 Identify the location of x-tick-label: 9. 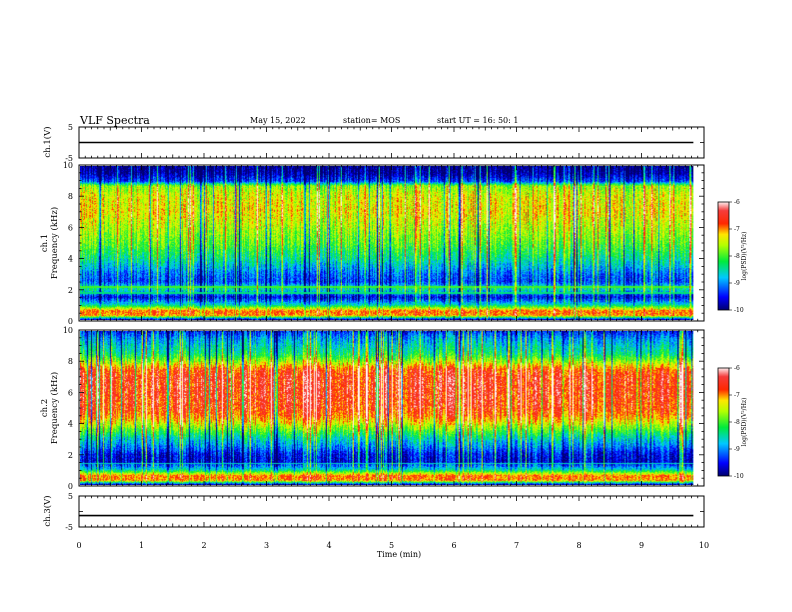
(641, 545).